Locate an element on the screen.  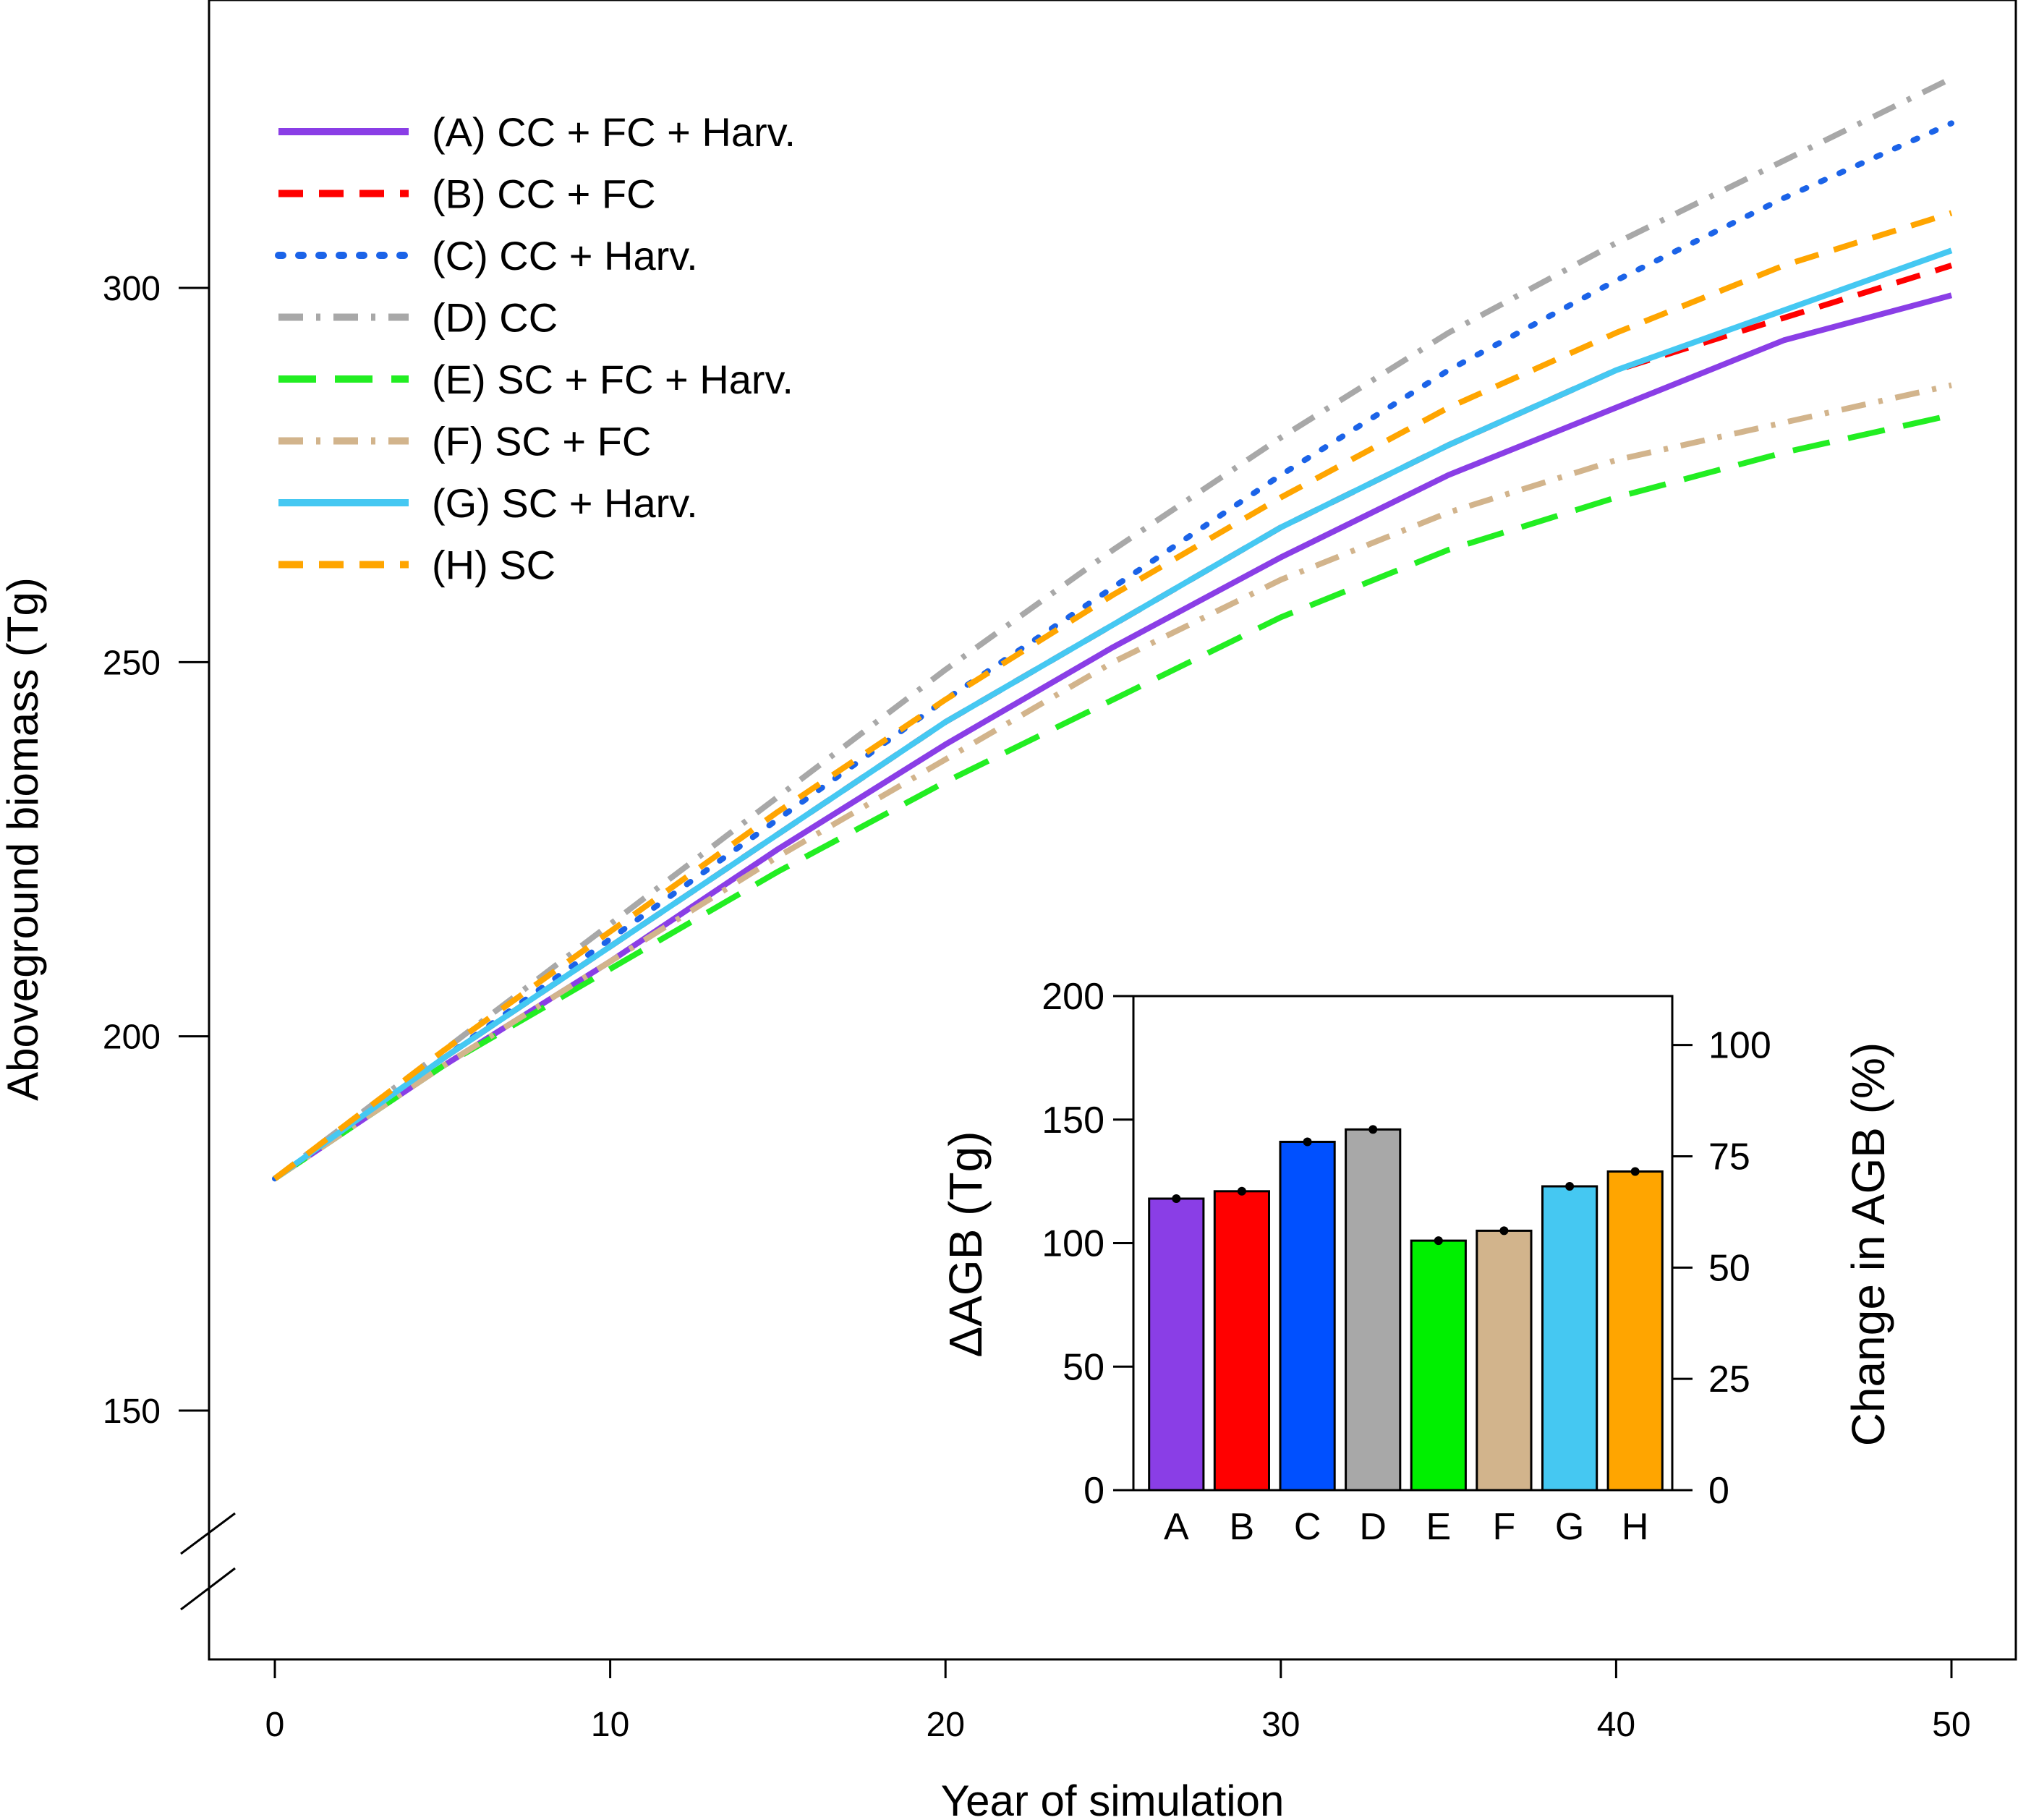
y-tick-label: 250 is located at coordinates (132, 663).